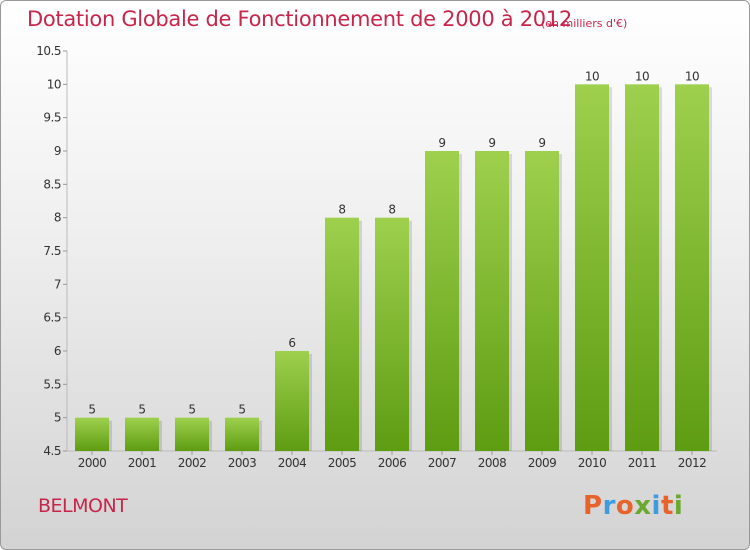  What do you see at coordinates (52, 451) in the screenshot?
I see `y-tick-label: 4.5` at bounding box center [52, 451].